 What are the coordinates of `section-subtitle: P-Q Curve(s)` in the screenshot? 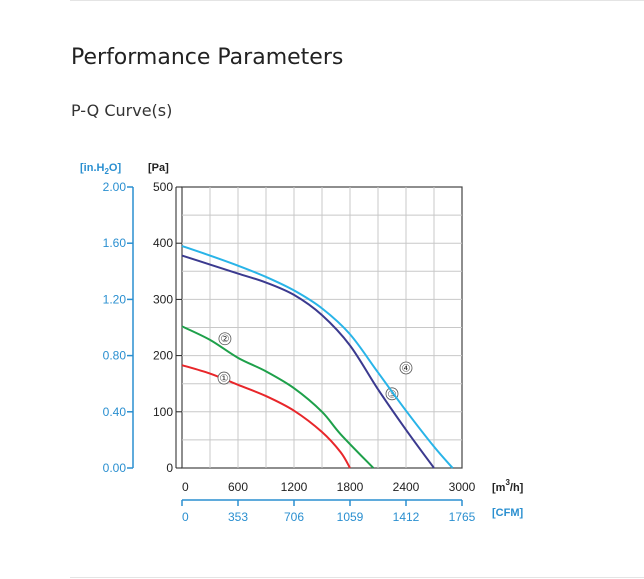 It's located at (122, 110).